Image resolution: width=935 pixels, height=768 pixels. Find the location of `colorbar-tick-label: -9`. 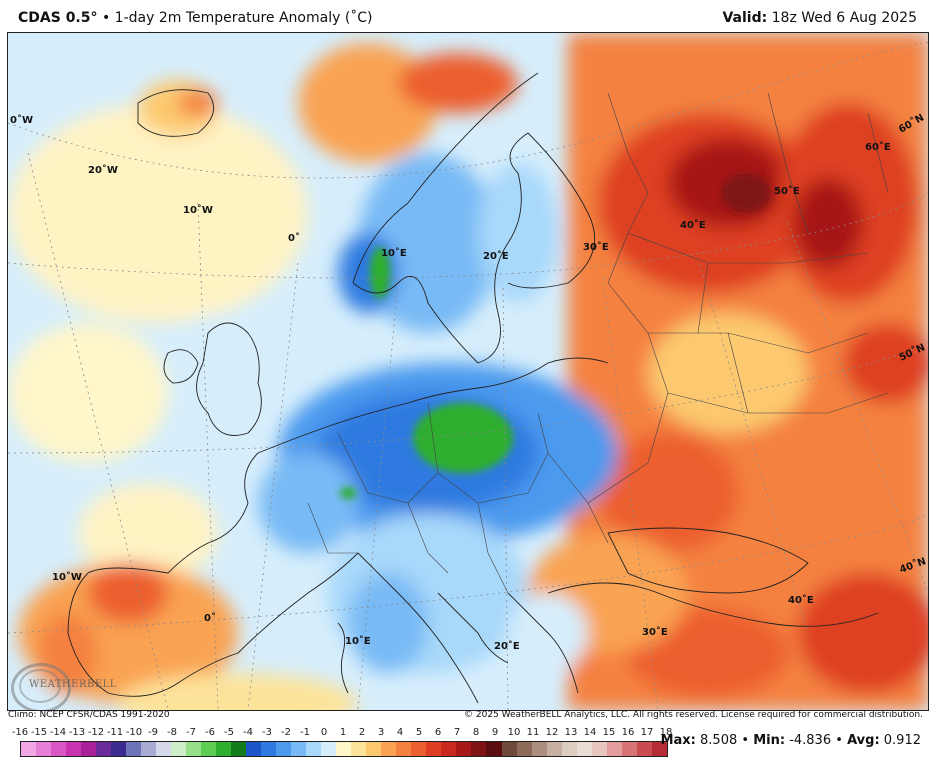

colorbar-tick-label: -9 is located at coordinates (153, 732).